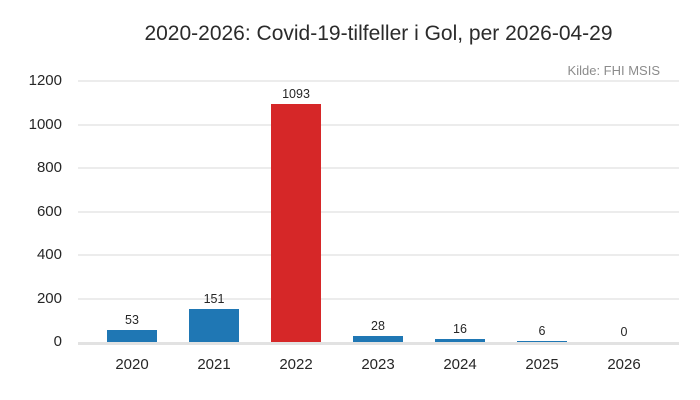 Image resolution: width=700 pixels, height=400 pixels. Describe the element at coordinates (214, 299) in the screenshot. I see `bar-value-label: 151` at that location.